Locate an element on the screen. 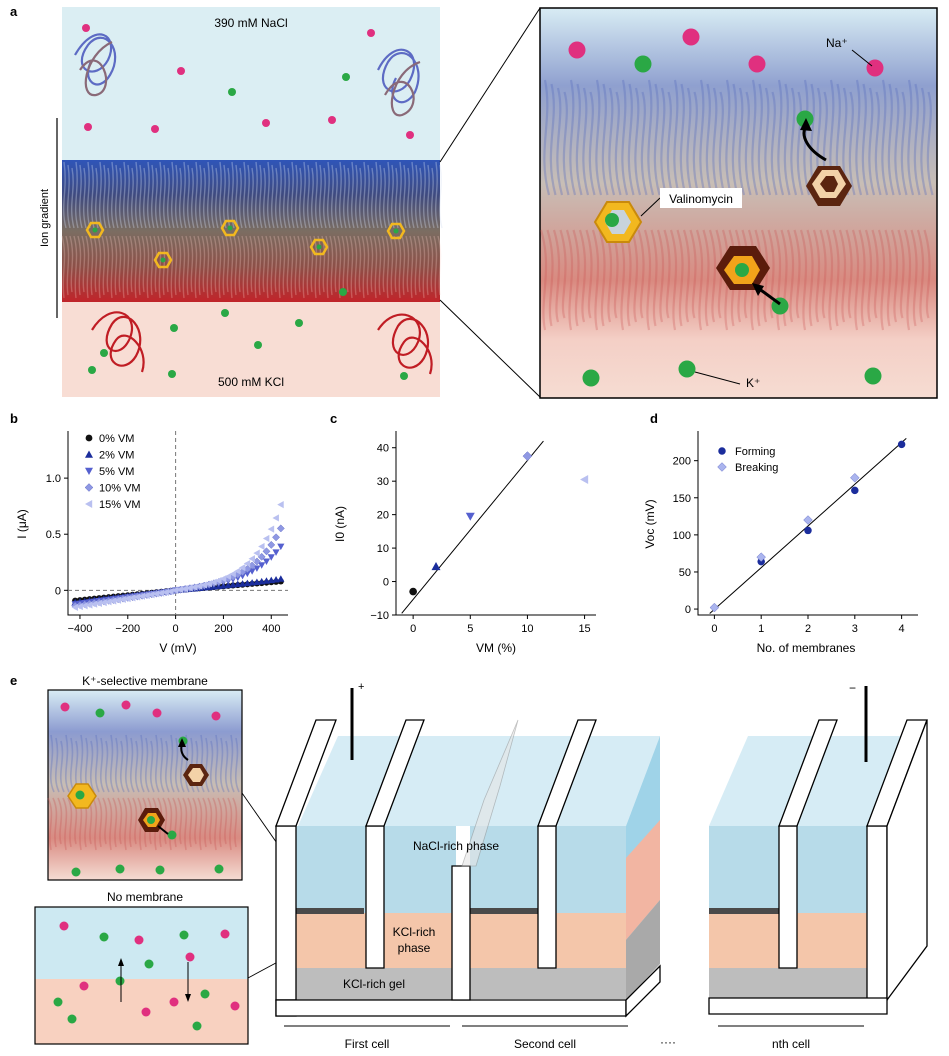 The height and width of the screenshot is (1056, 949). gel-label: KCl-rich gel is located at coordinates (374, 984).